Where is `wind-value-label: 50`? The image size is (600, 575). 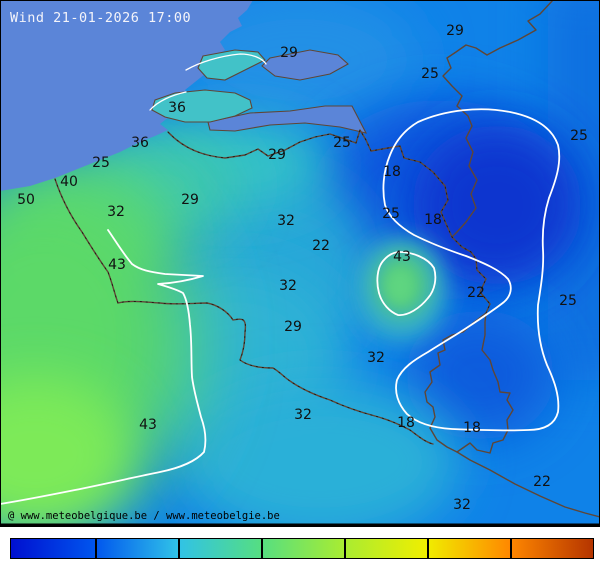
wind-value-label: 50 is located at coordinates (26, 200).